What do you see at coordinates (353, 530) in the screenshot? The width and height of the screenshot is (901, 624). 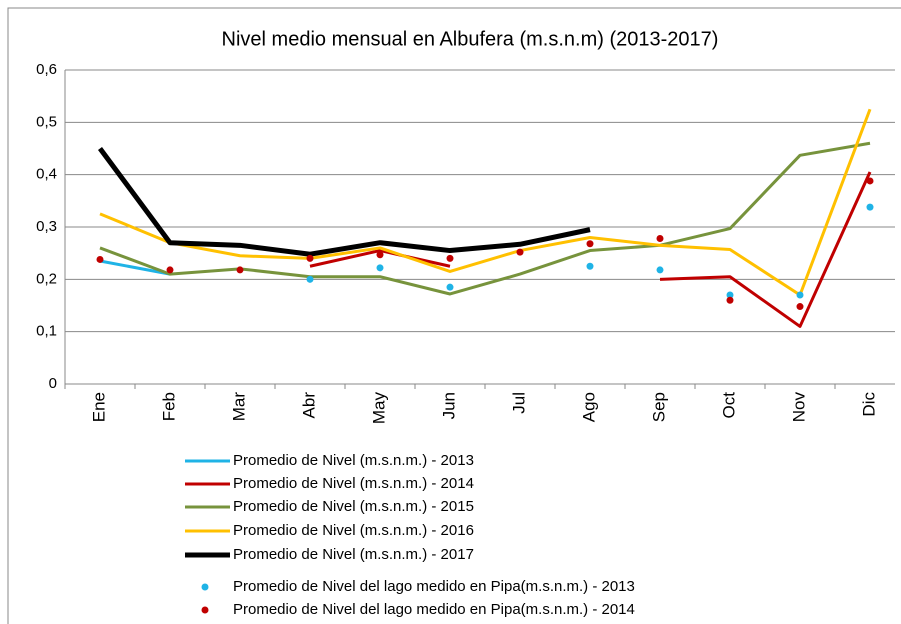 I see `legend-label: Promedio de Nivel (m.s.n.m.) - 2016` at bounding box center [353, 530].